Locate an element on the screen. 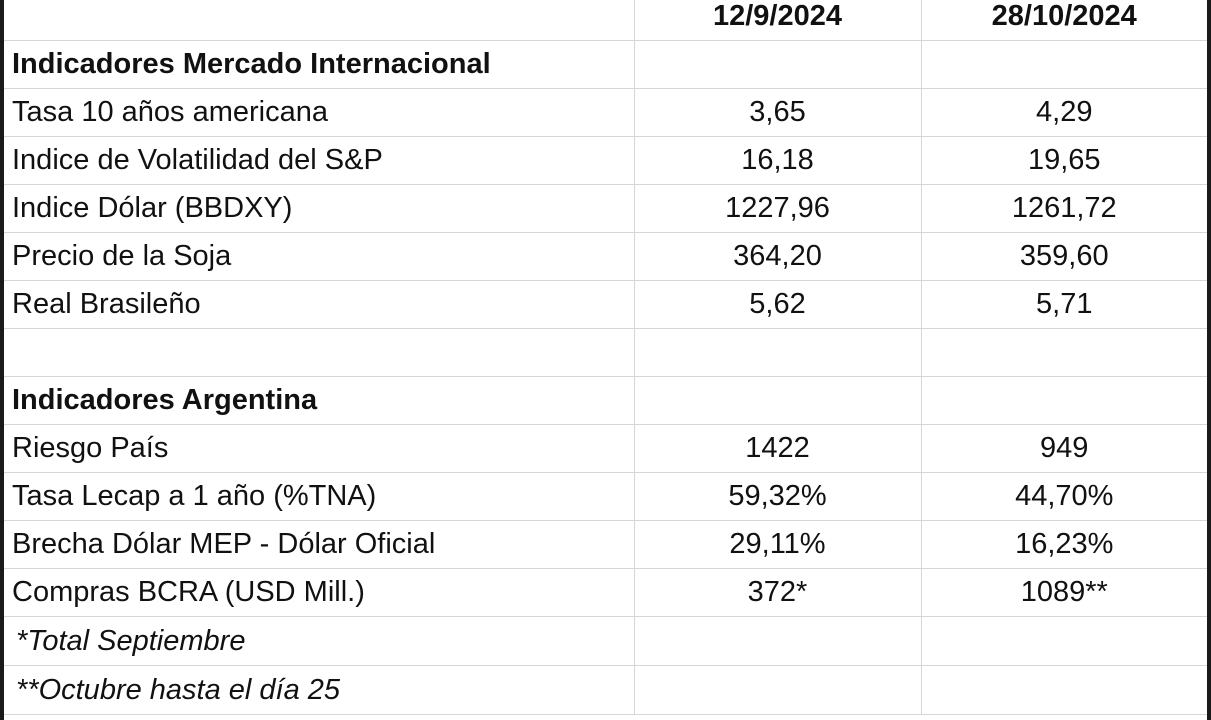 This screenshot has width=1211, height=720. row-label: Real Brasileño is located at coordinates (319, 304).